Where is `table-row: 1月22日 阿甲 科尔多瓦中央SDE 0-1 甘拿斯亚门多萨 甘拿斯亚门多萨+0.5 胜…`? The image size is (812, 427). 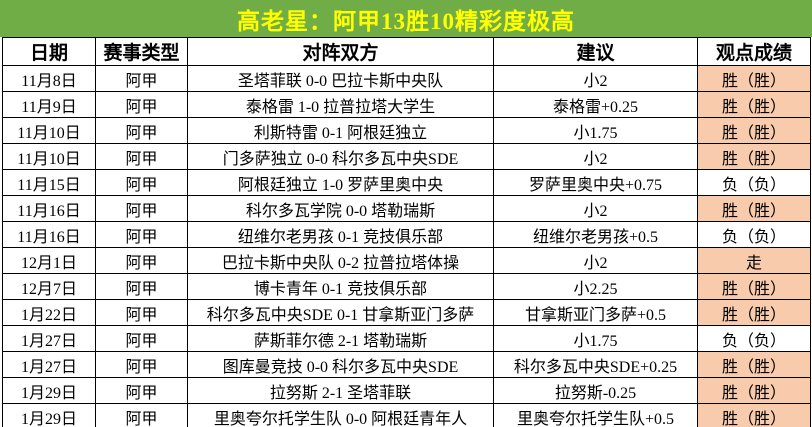
table-row: 1月22日 阿甲 科尔多瓦中央SDE 0-1 甘拿斯亚门多萨 甘拿斯亚门多萨+0.5 胜… is located at coordinates (406, 312).